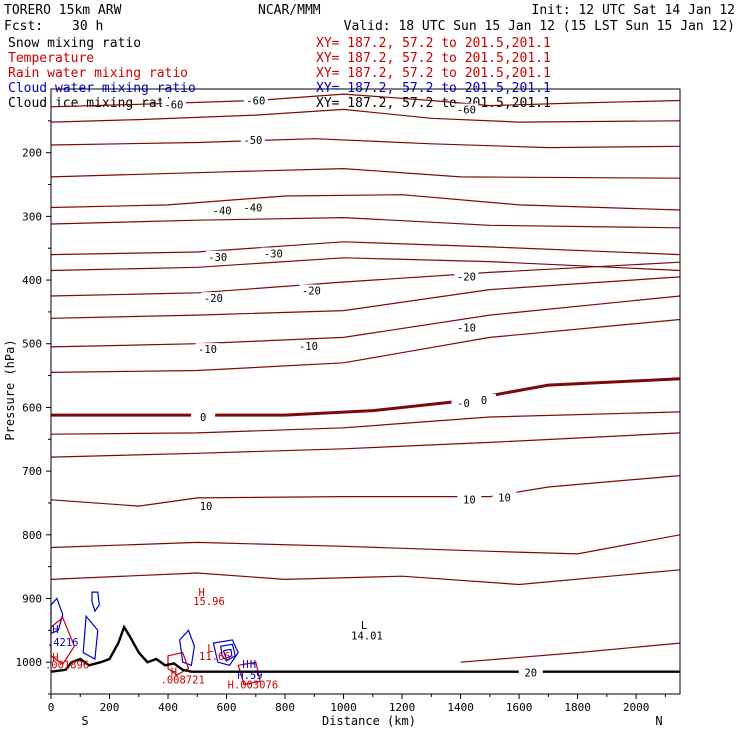 Image resolution: width=740 pixels, height=740 pixels. Describe the element at coordinates (215, 657) in the screenshot. I see `extremum-label-11: 11.66` at that location.